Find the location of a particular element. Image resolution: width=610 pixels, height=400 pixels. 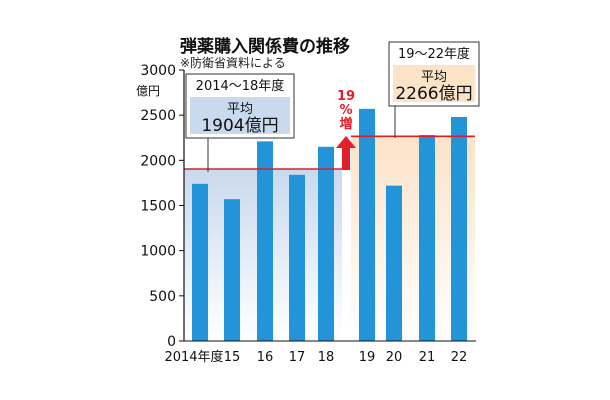

y-tick-label: 2000 is located at coordinates (158, 161).